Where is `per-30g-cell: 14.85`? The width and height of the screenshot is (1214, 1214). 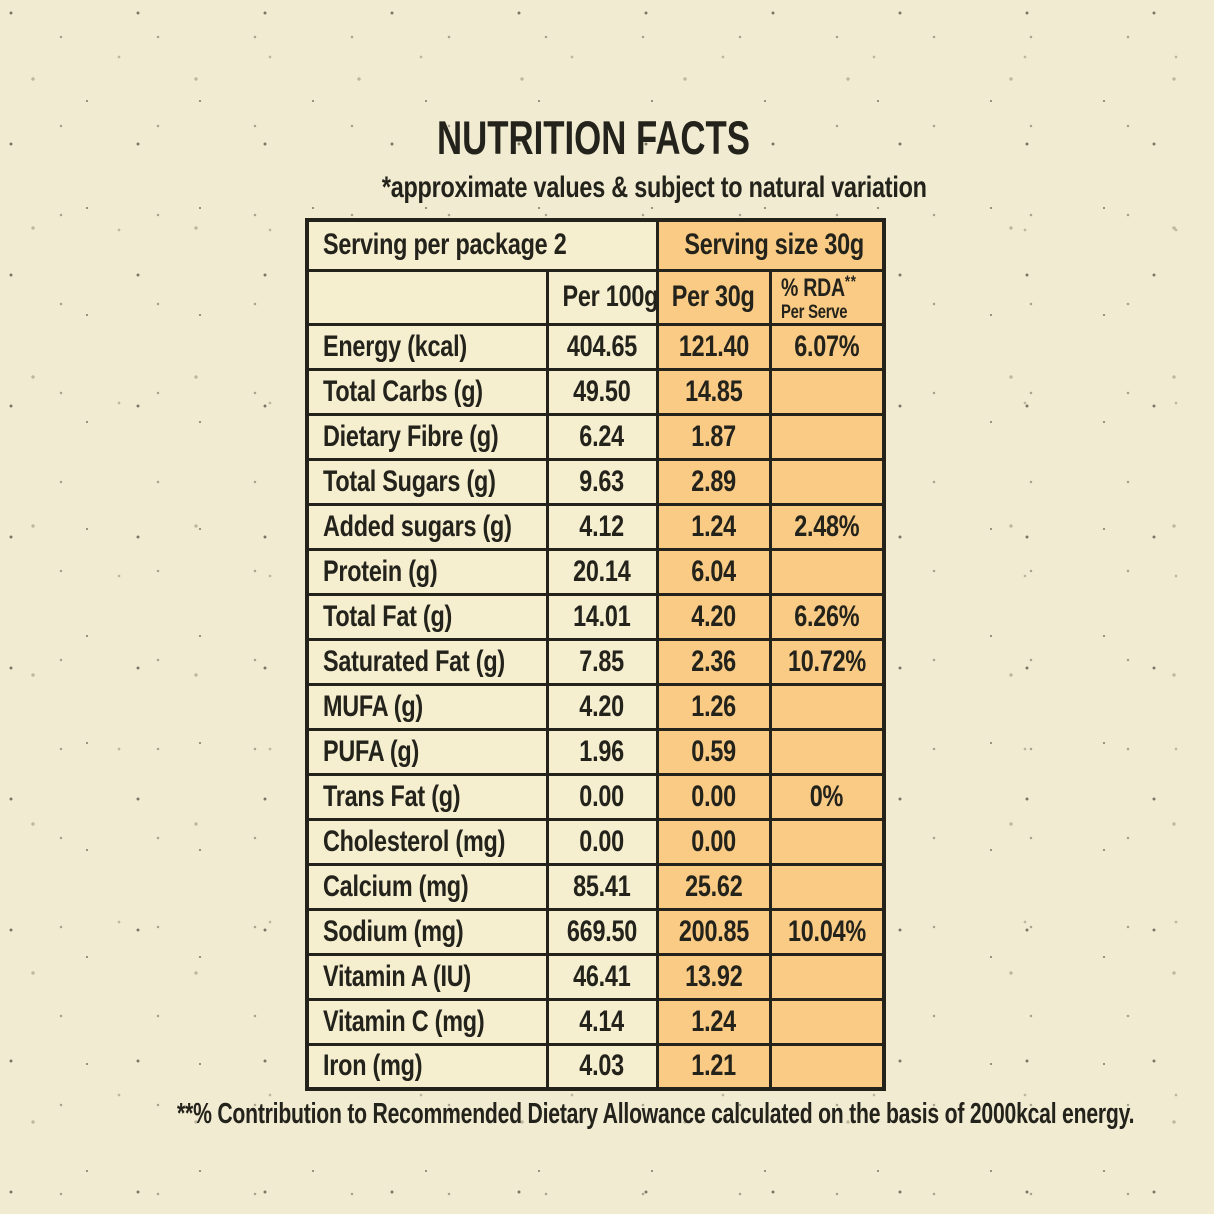 per-30g-cell: 14.85 is located at coordinates (713, 391).